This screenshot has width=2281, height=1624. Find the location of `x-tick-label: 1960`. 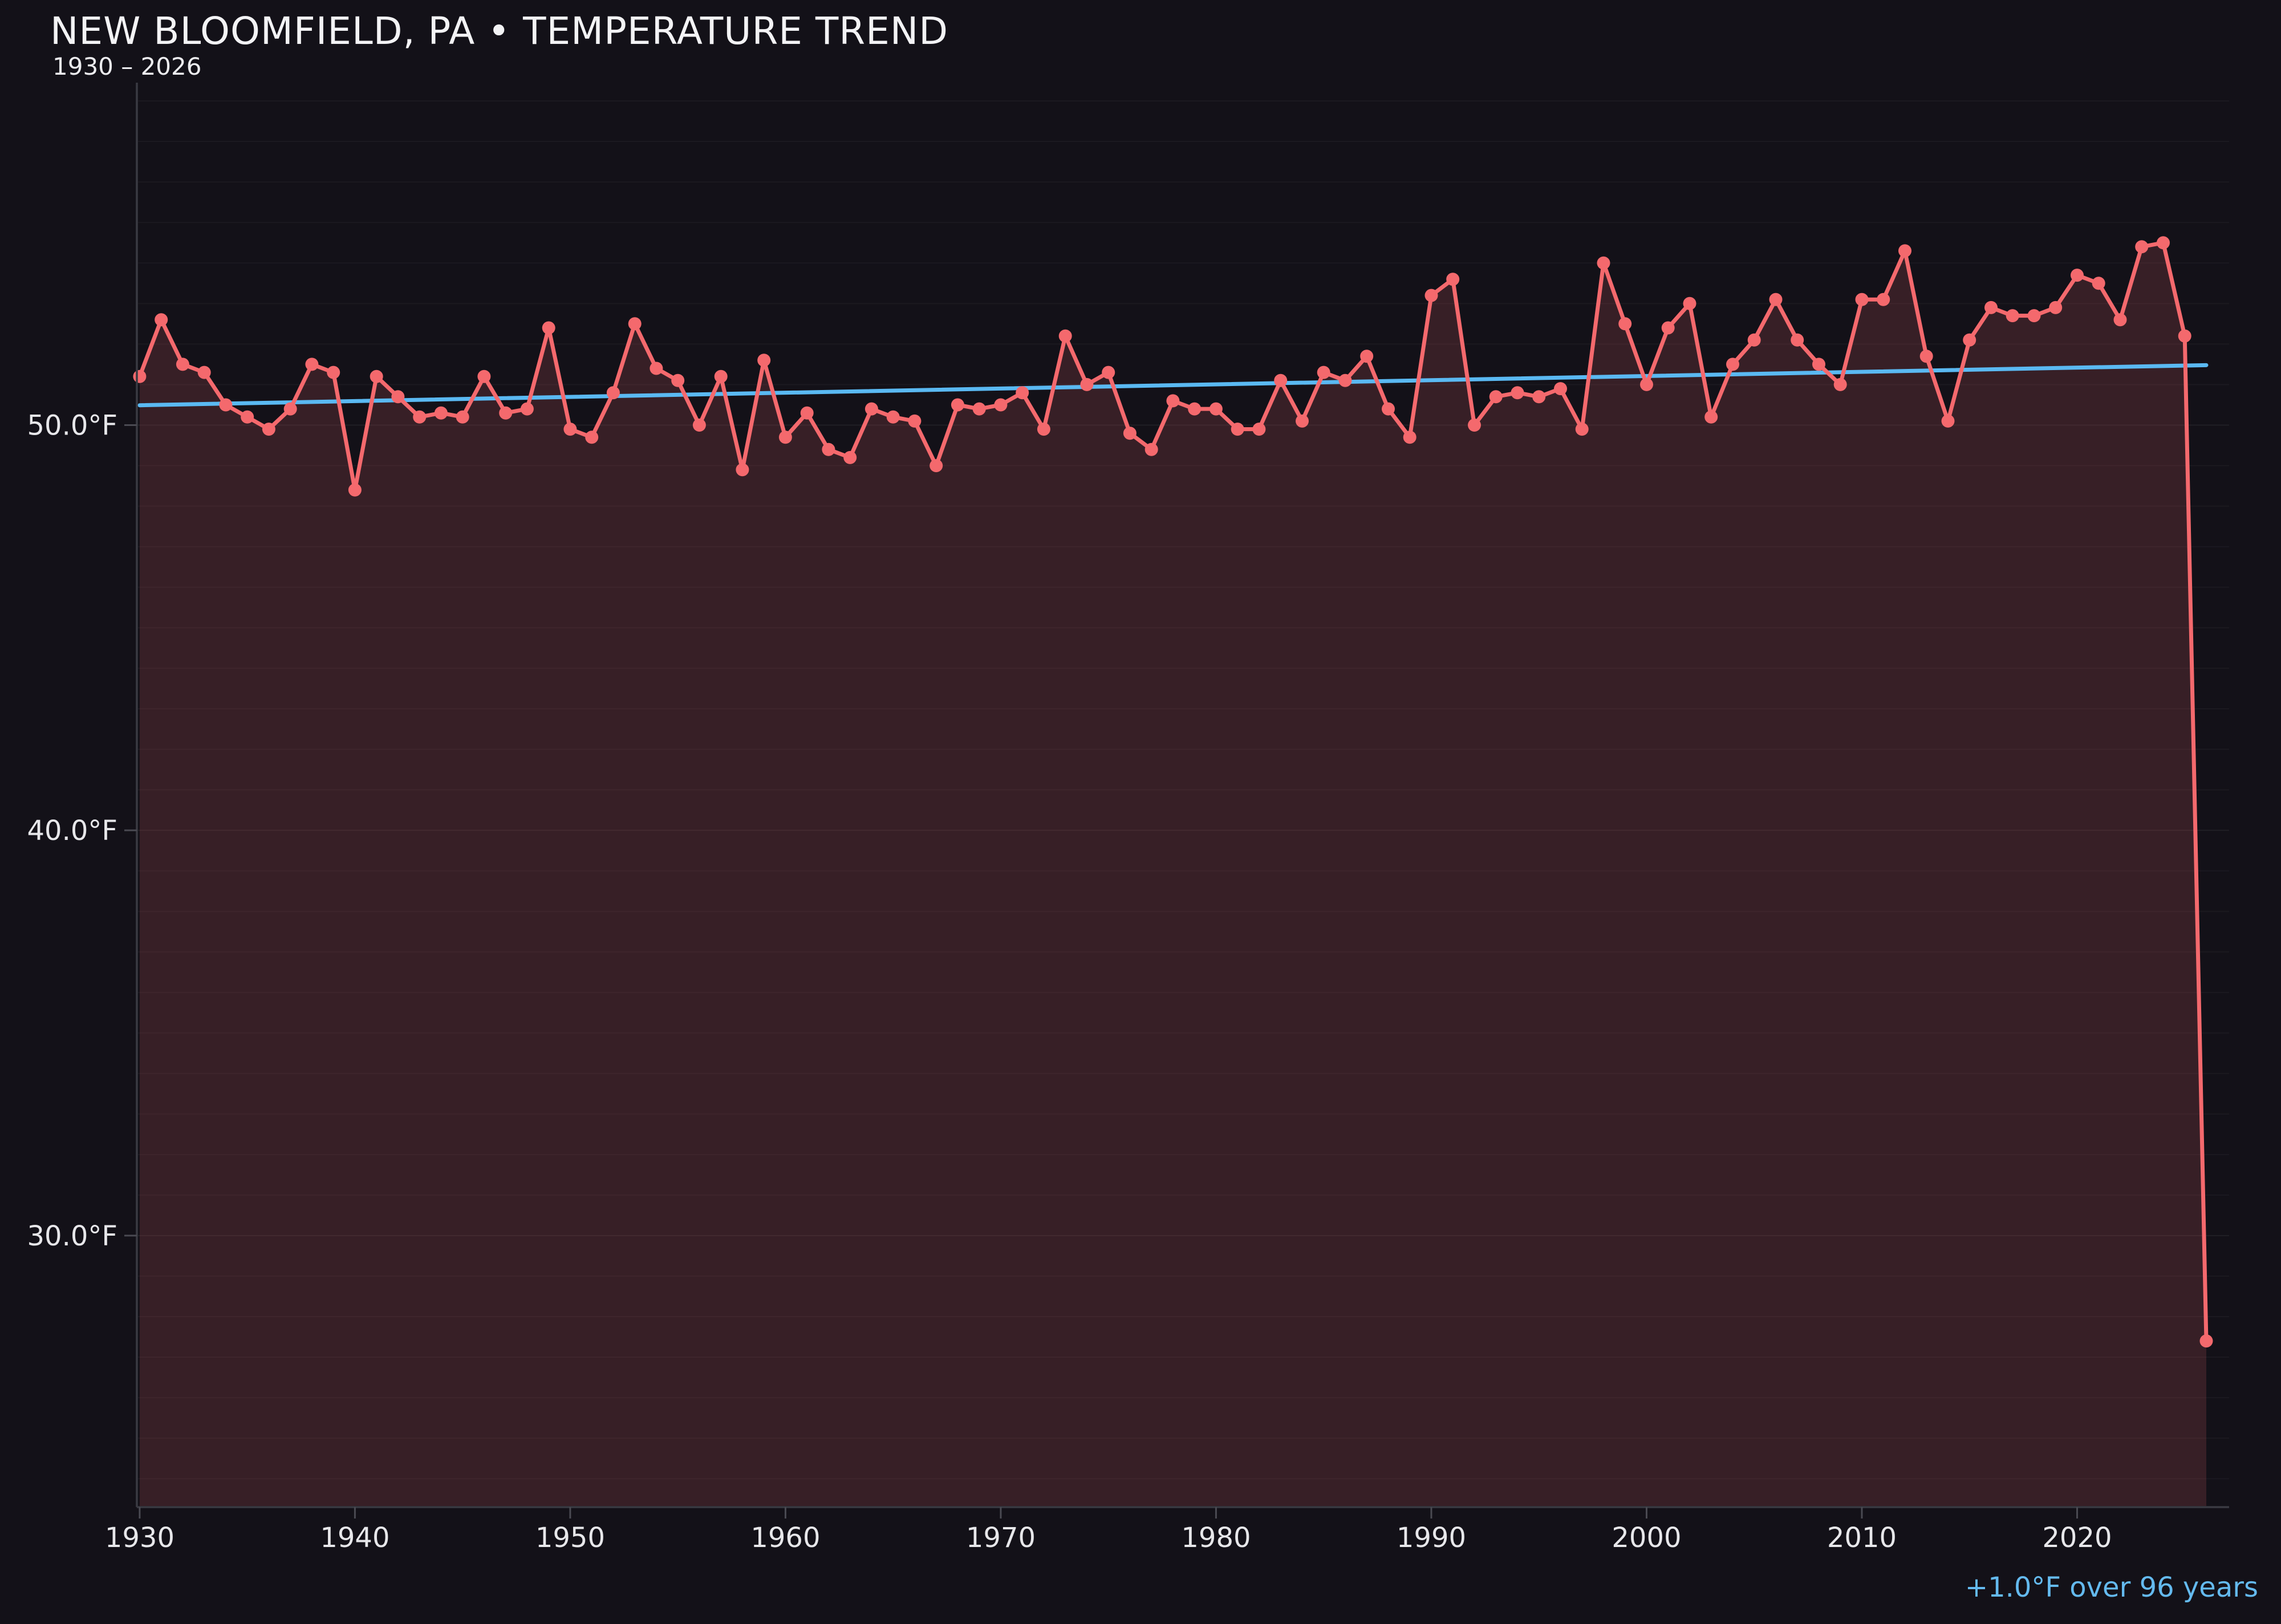

x-tick-label: 1960 is located at coordinates (785, 1538).